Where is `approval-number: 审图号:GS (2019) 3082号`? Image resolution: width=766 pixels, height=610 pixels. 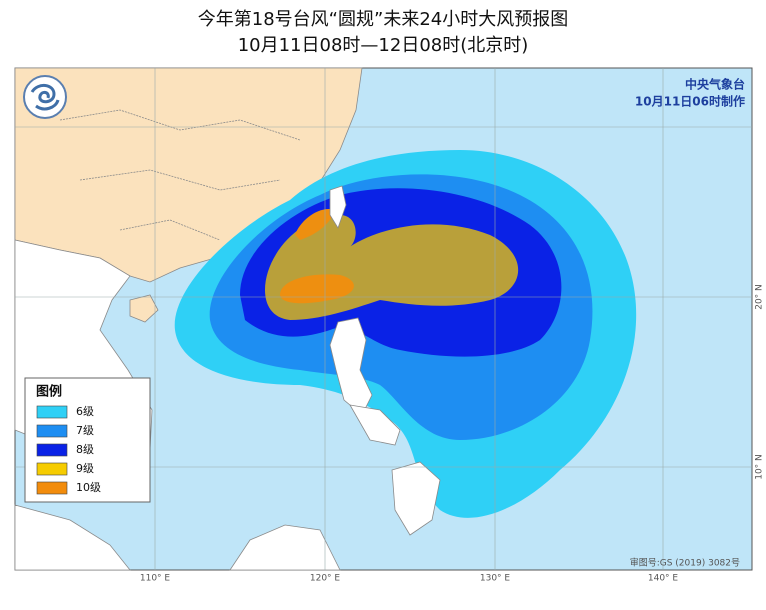 approval-number: 审图号:GS (2019) 3082号 is located at coordinates (685, 563).